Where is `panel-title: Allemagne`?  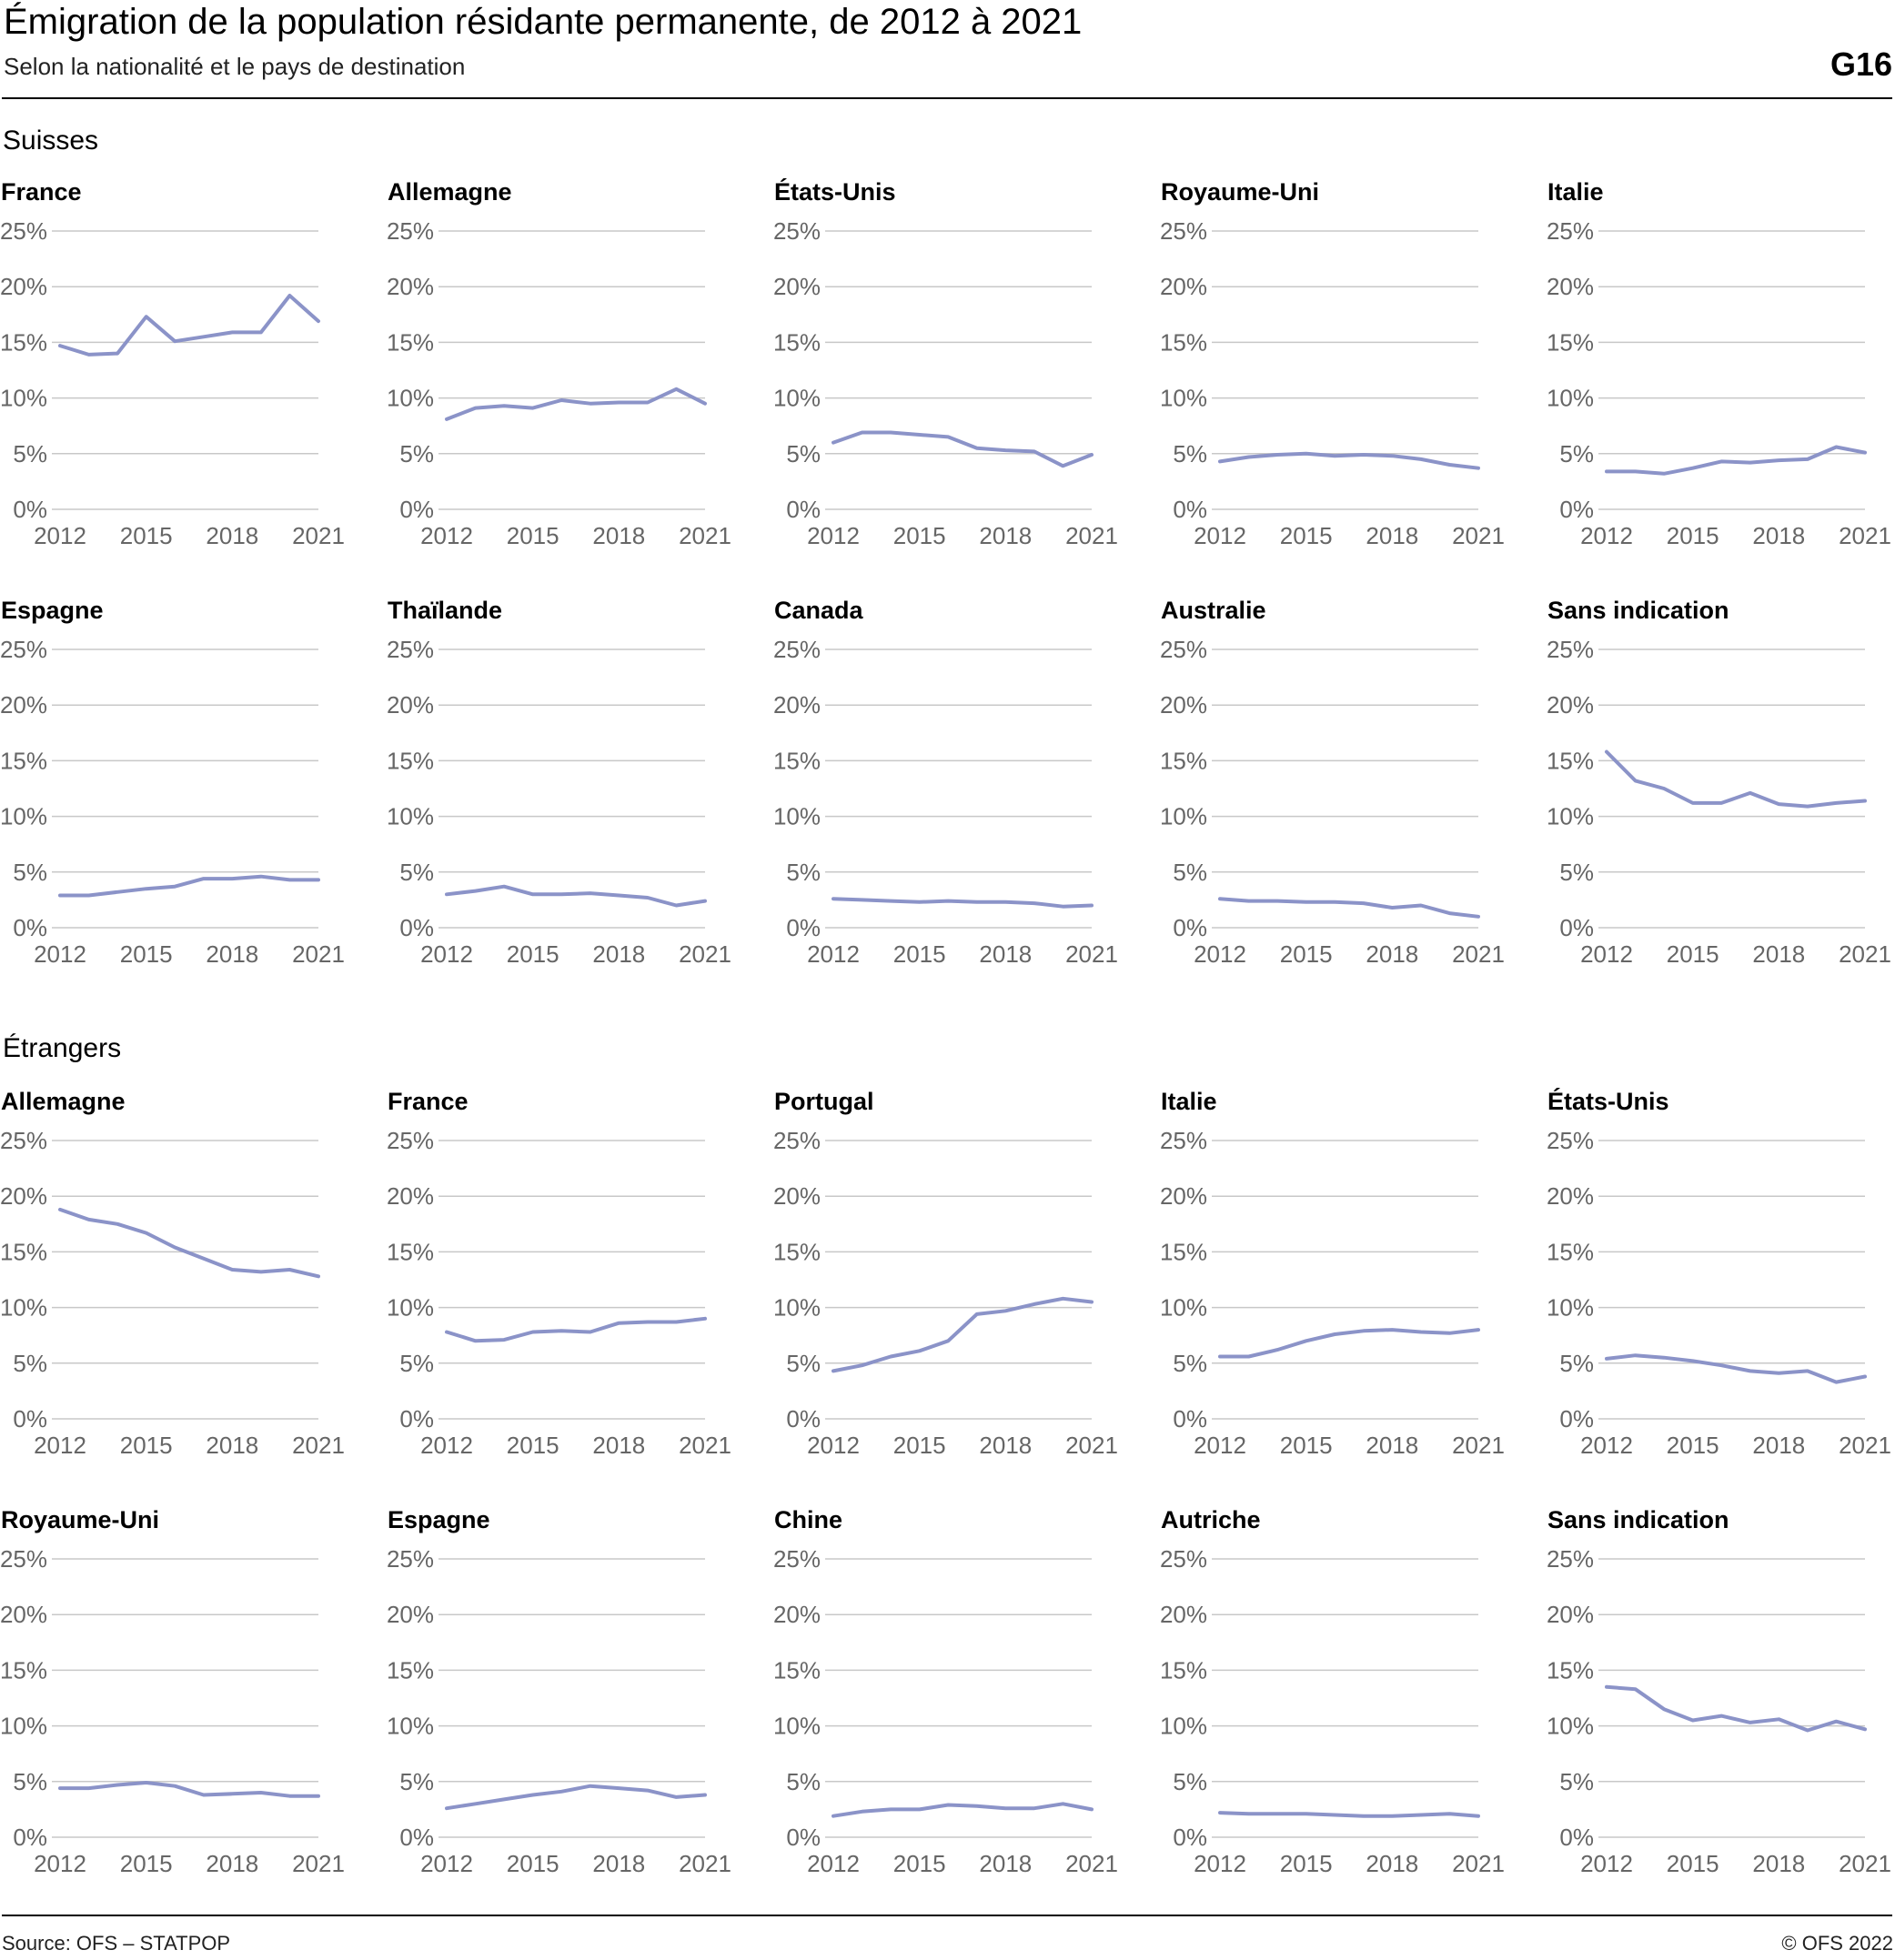 panel-title: Allemagne is located at coordinates (63, 1101).